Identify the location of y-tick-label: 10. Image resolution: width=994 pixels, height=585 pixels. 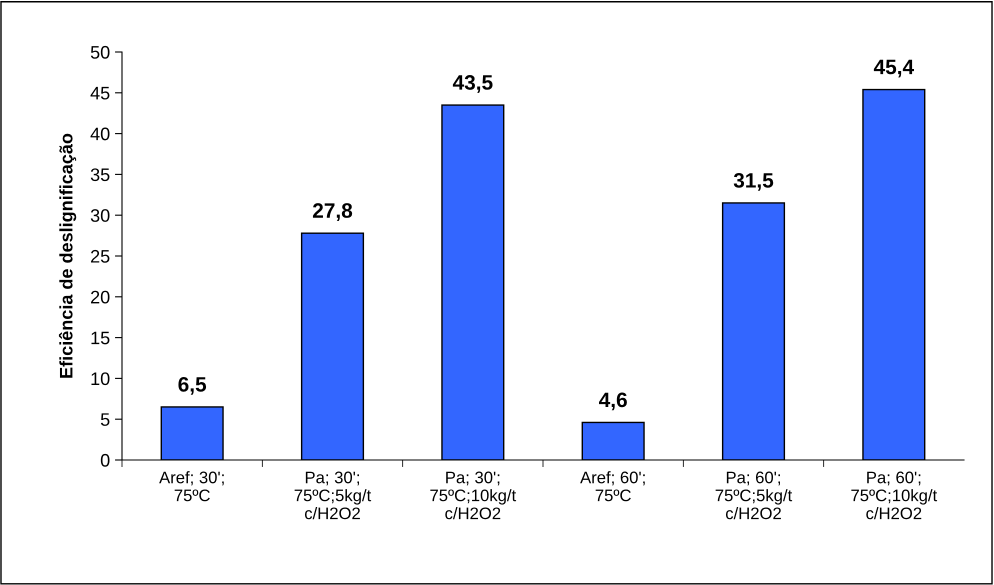
(100, 379).